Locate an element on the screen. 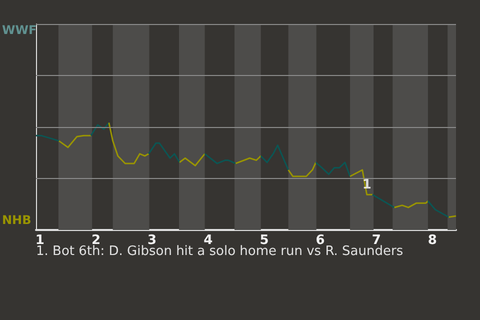  x-tick-label: 8 is located at coordinates (432, 240).